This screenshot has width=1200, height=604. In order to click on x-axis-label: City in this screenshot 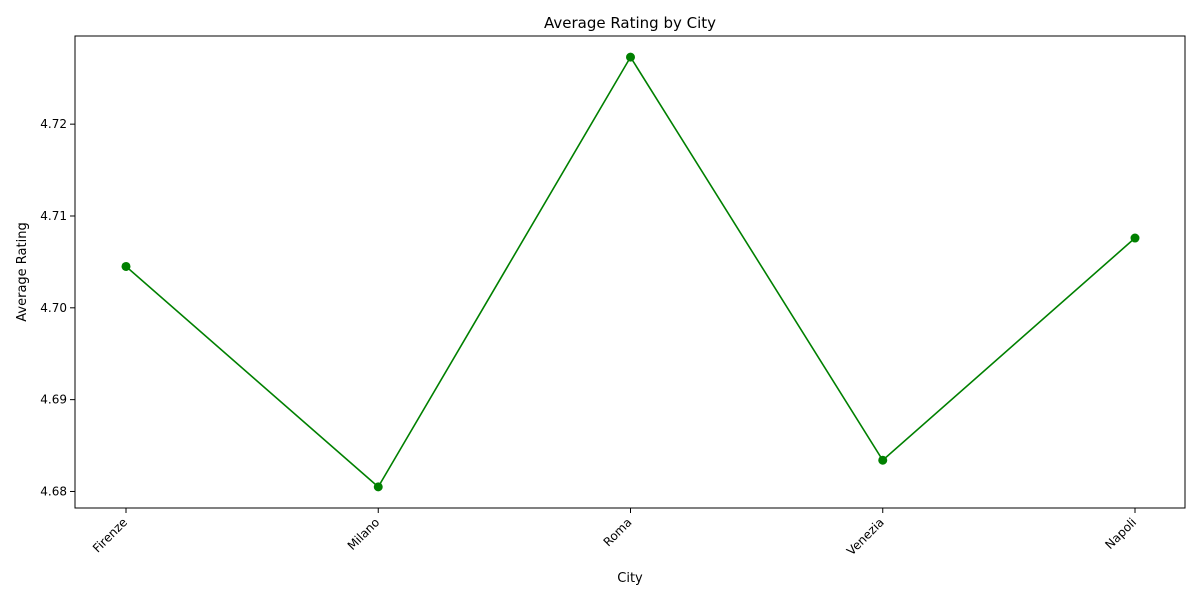, I will do `click(630, 578)`.